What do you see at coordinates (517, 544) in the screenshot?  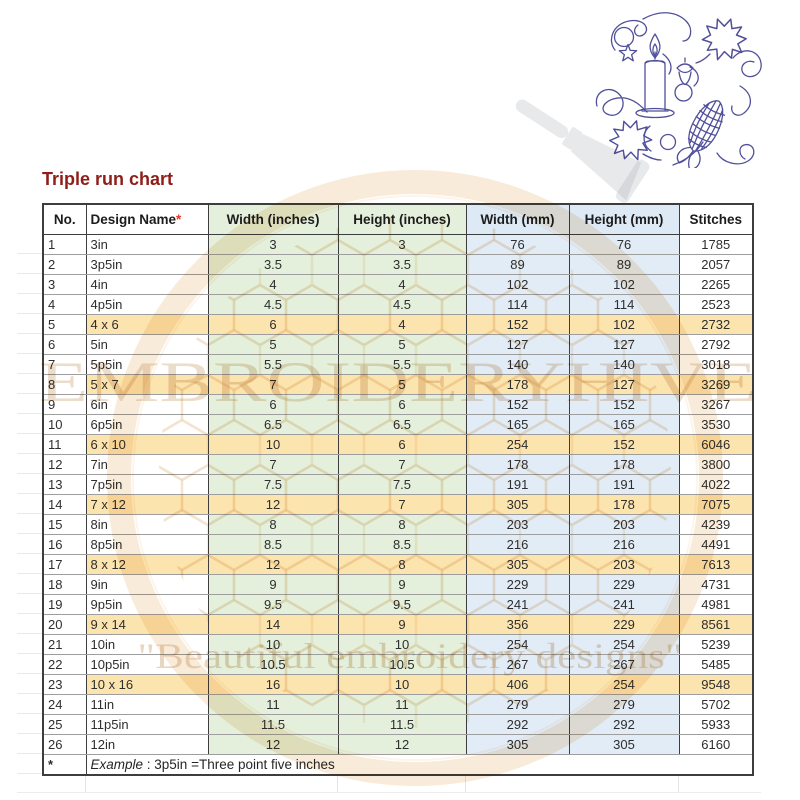 I see `cell-width-mm: 216` at bounding box center [517, 544].